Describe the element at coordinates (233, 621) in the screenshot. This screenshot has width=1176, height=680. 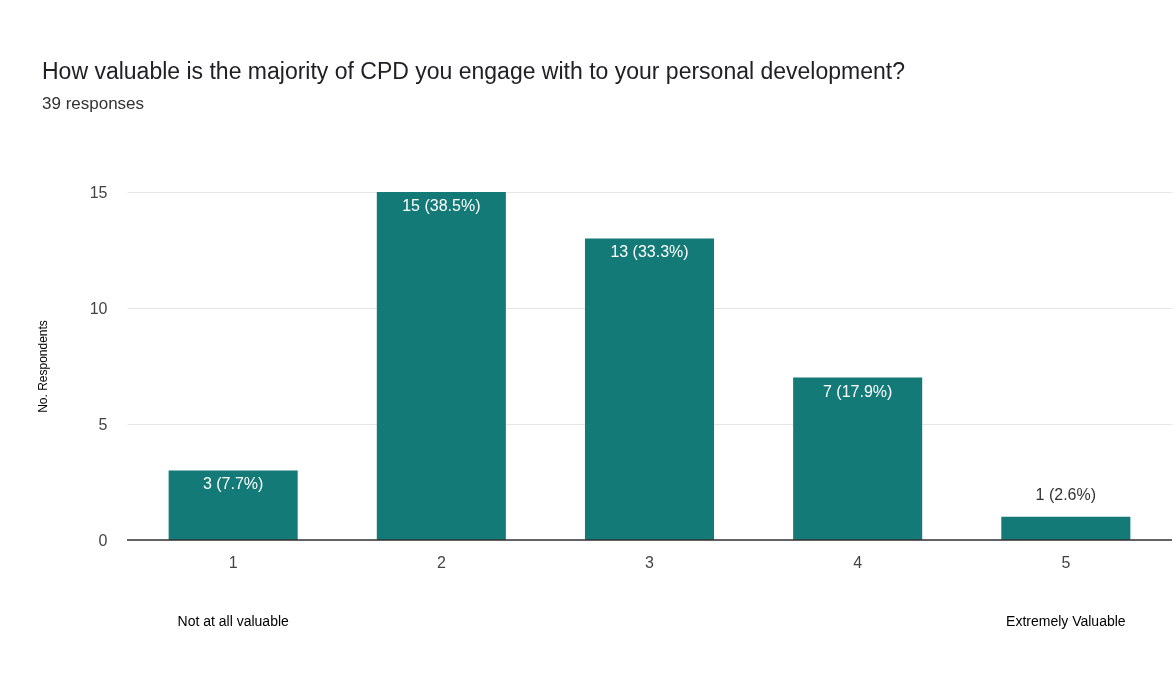
I see `text: Not at all valuable` at that location.